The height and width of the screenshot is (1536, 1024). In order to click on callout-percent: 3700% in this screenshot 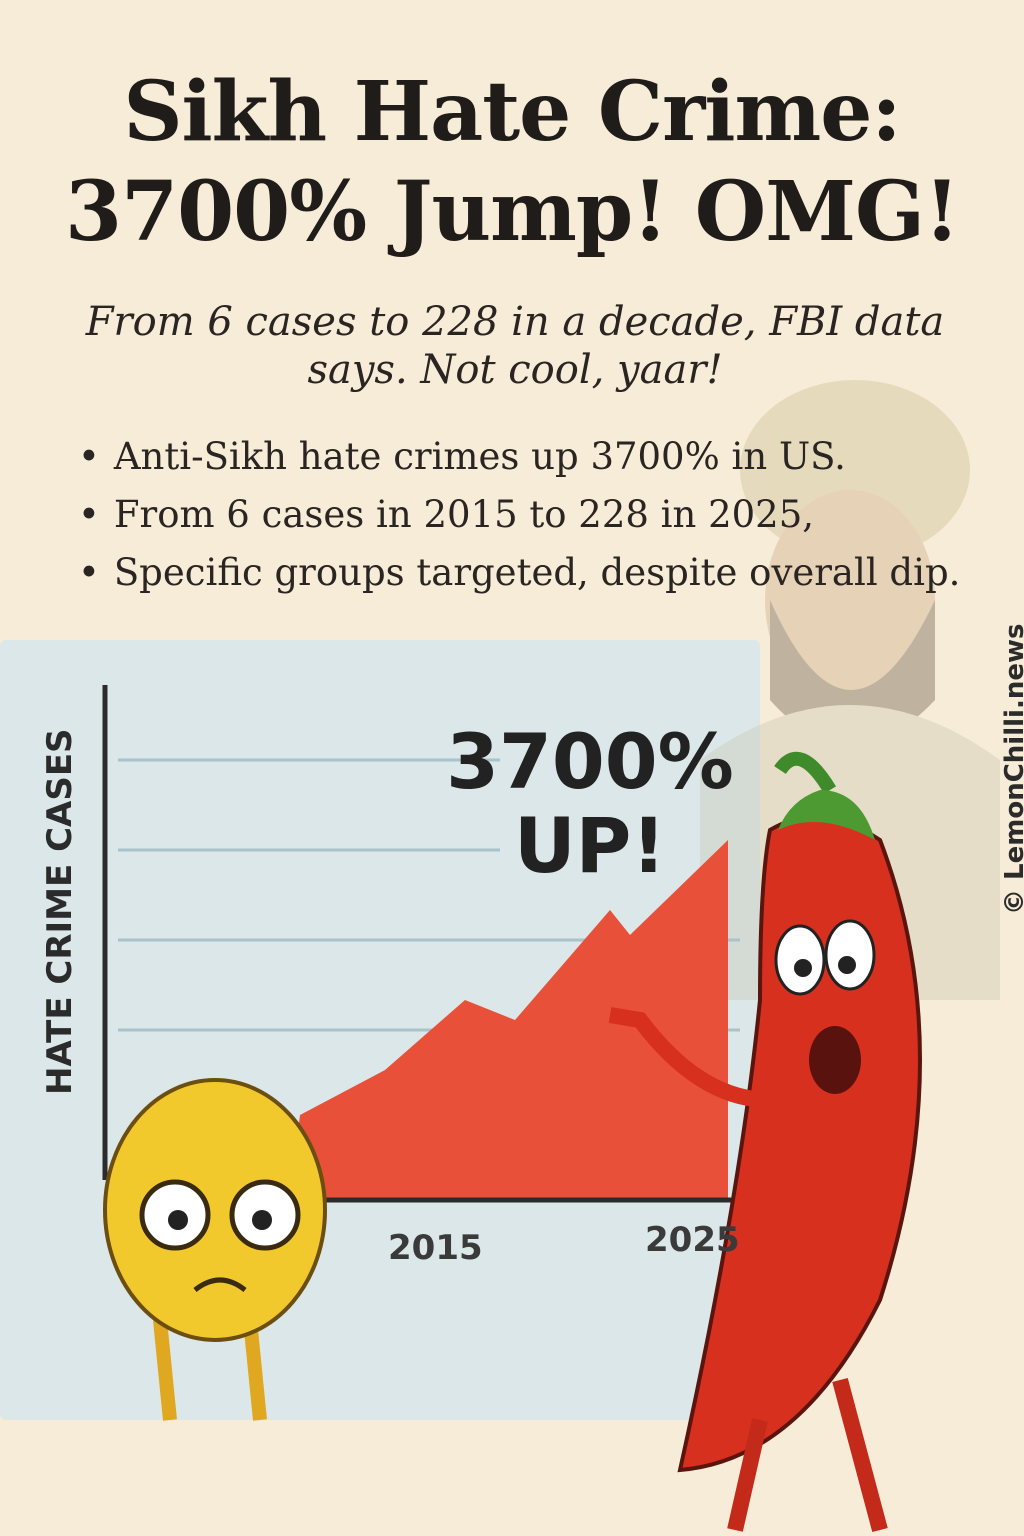, I will do `click(590, 761)`.